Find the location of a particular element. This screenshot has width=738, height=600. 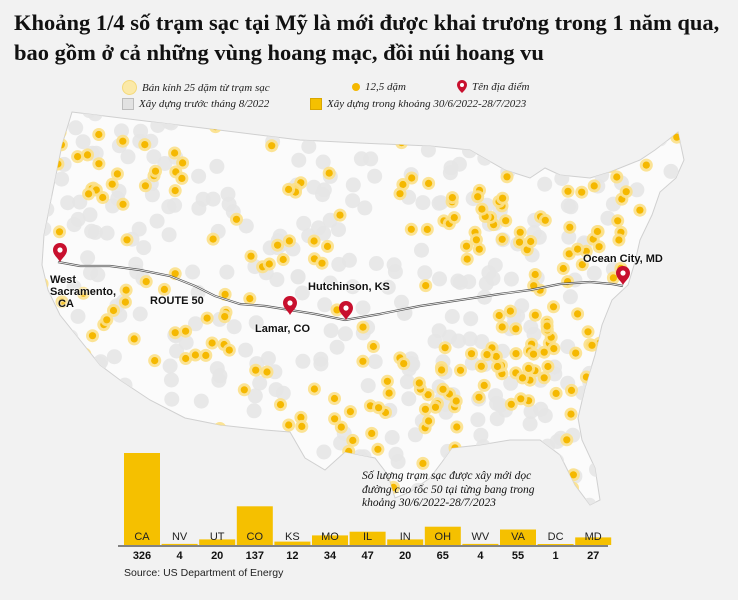

map-pins is located at coordinates (341, 281).